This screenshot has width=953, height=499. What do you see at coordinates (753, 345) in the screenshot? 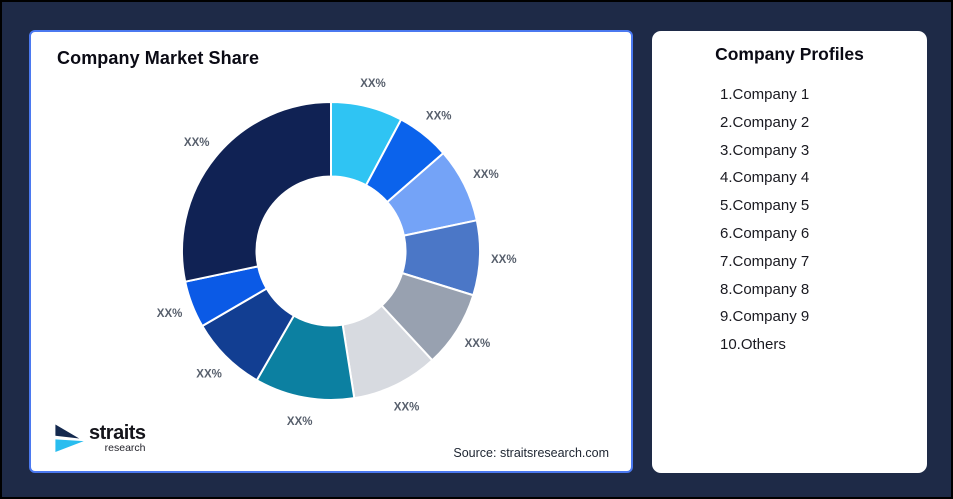
I see `profile-list-item: 10.Others` at bounding box center [753, 345].